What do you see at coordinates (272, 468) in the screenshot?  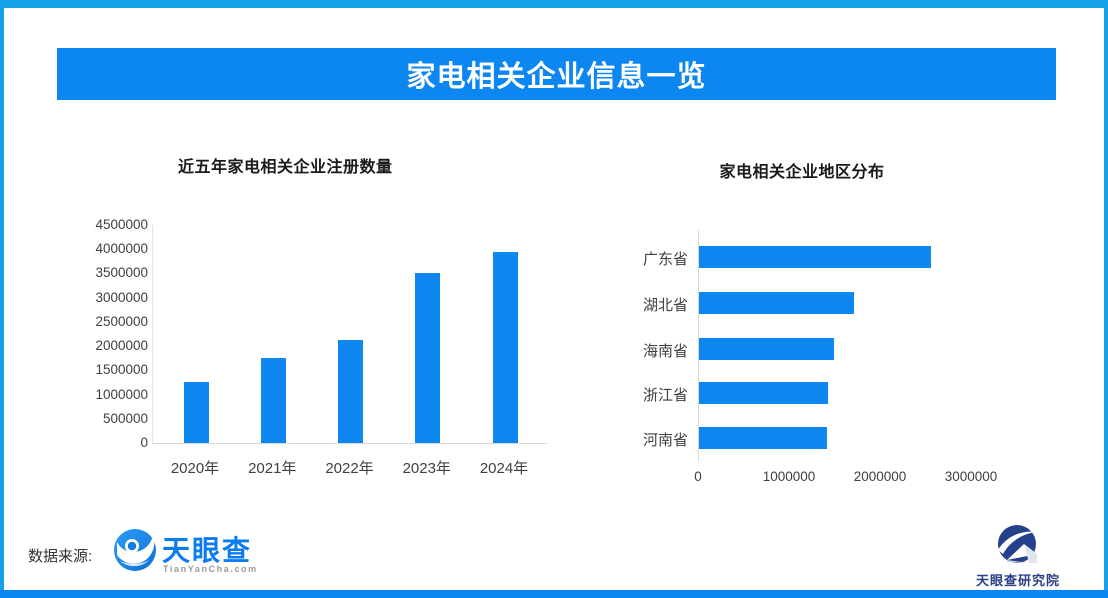 I see `x-category-label: 2021年` at bounding box center [272, 468].